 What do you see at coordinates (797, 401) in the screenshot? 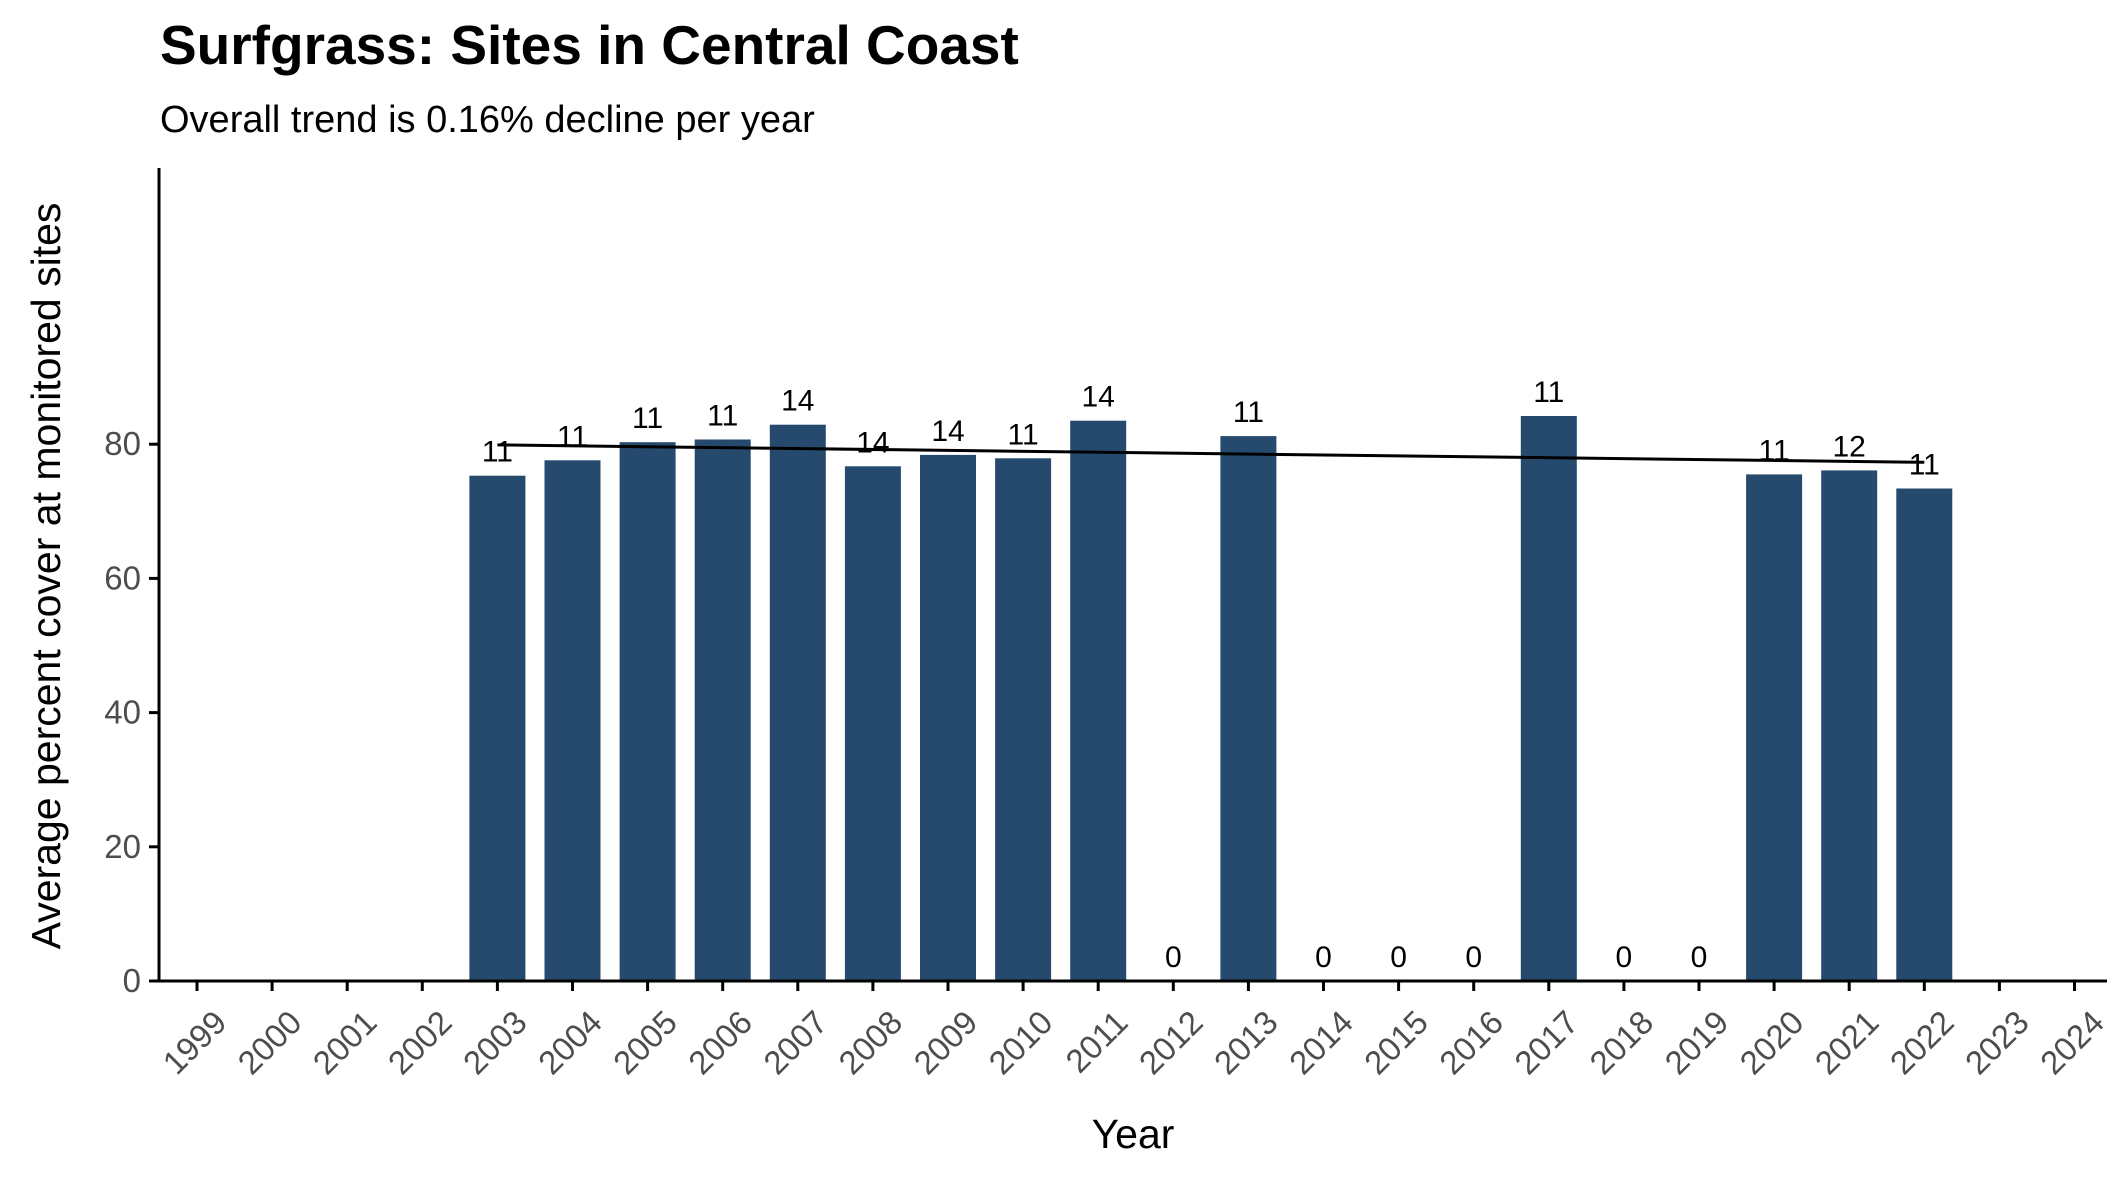
I see `bar-label-2007: 14` at bounding box center [797, 401].